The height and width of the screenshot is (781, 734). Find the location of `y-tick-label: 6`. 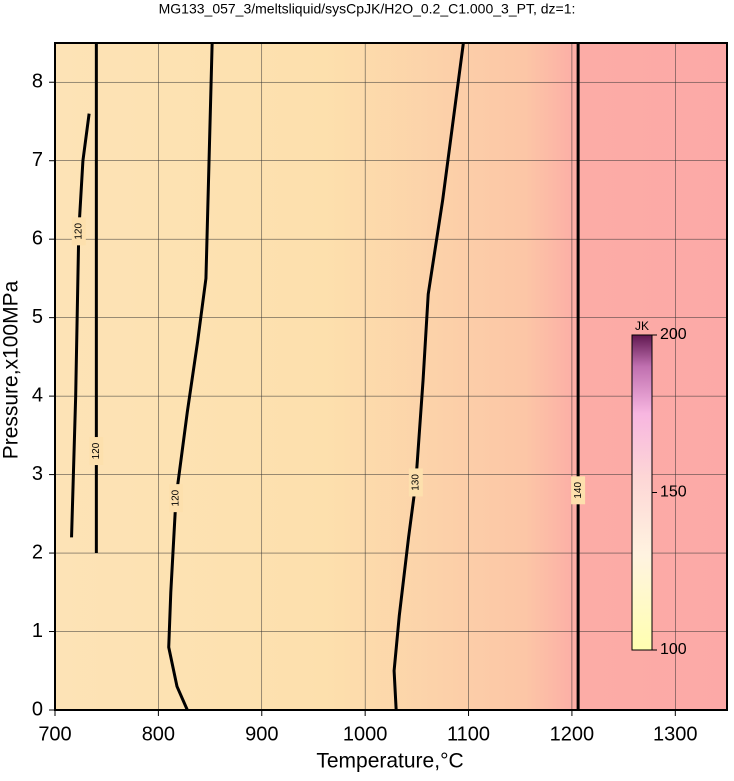

y-tick-label: 6 is located at coordinates (37, 238).